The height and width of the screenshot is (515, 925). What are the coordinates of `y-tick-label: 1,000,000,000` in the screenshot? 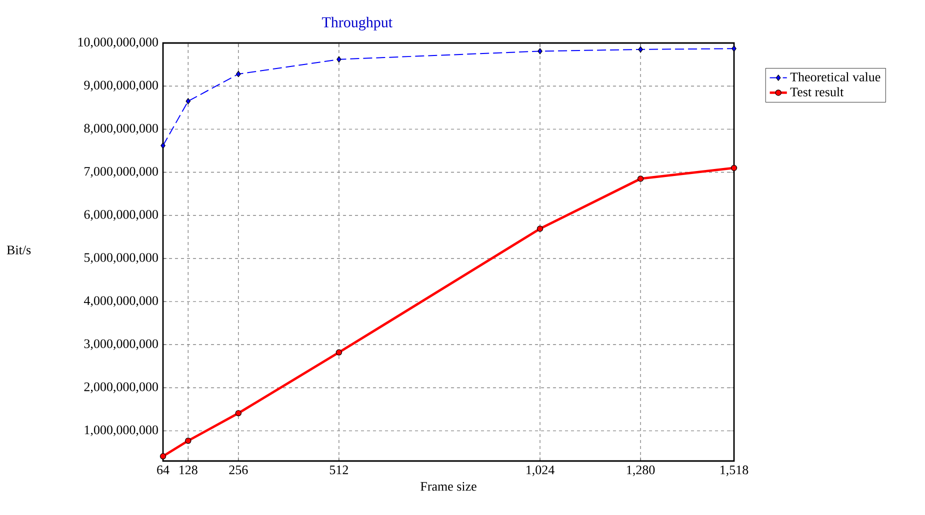 It's located at (121, 431).